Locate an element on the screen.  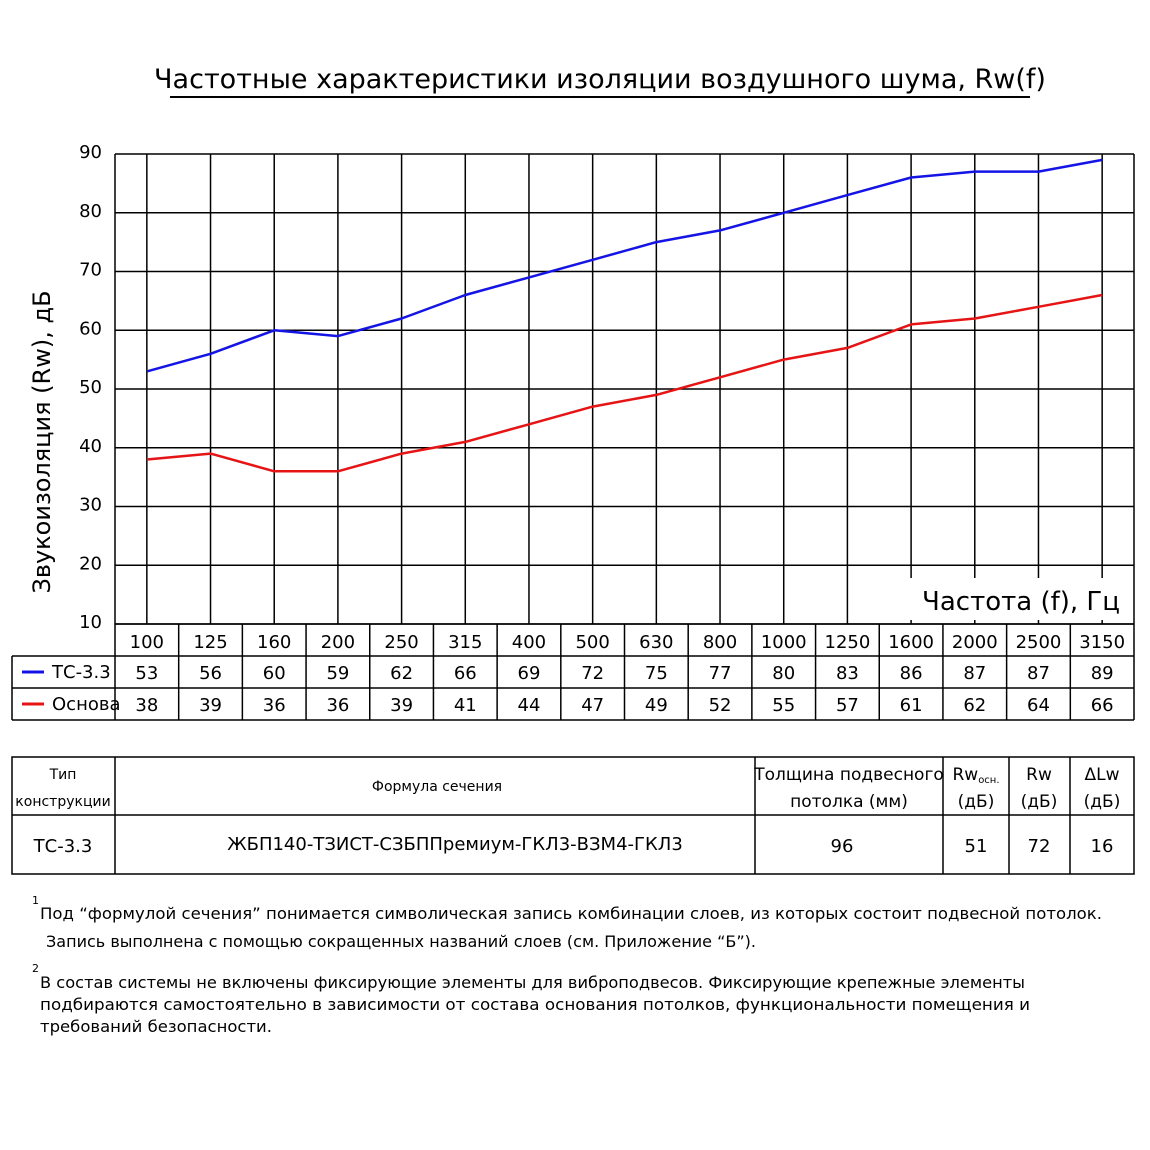
x-tick-label: 125 is located at coordinates (210, 642).